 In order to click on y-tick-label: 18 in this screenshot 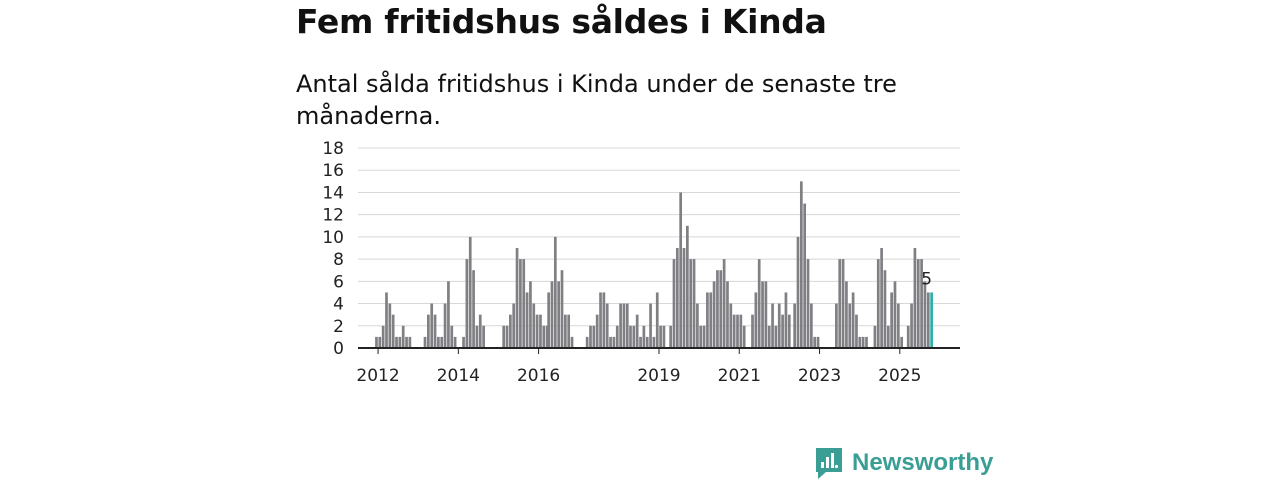, I will do `click(333, 149)`.